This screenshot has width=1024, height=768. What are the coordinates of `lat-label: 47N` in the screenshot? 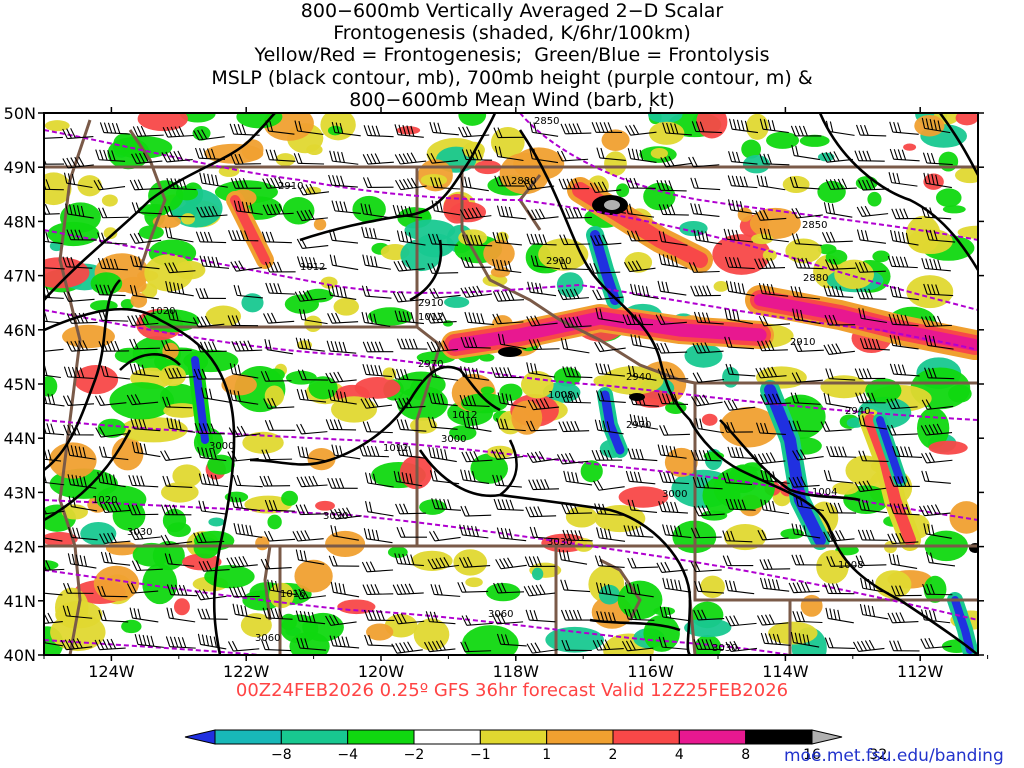 It's located at (20, 276).